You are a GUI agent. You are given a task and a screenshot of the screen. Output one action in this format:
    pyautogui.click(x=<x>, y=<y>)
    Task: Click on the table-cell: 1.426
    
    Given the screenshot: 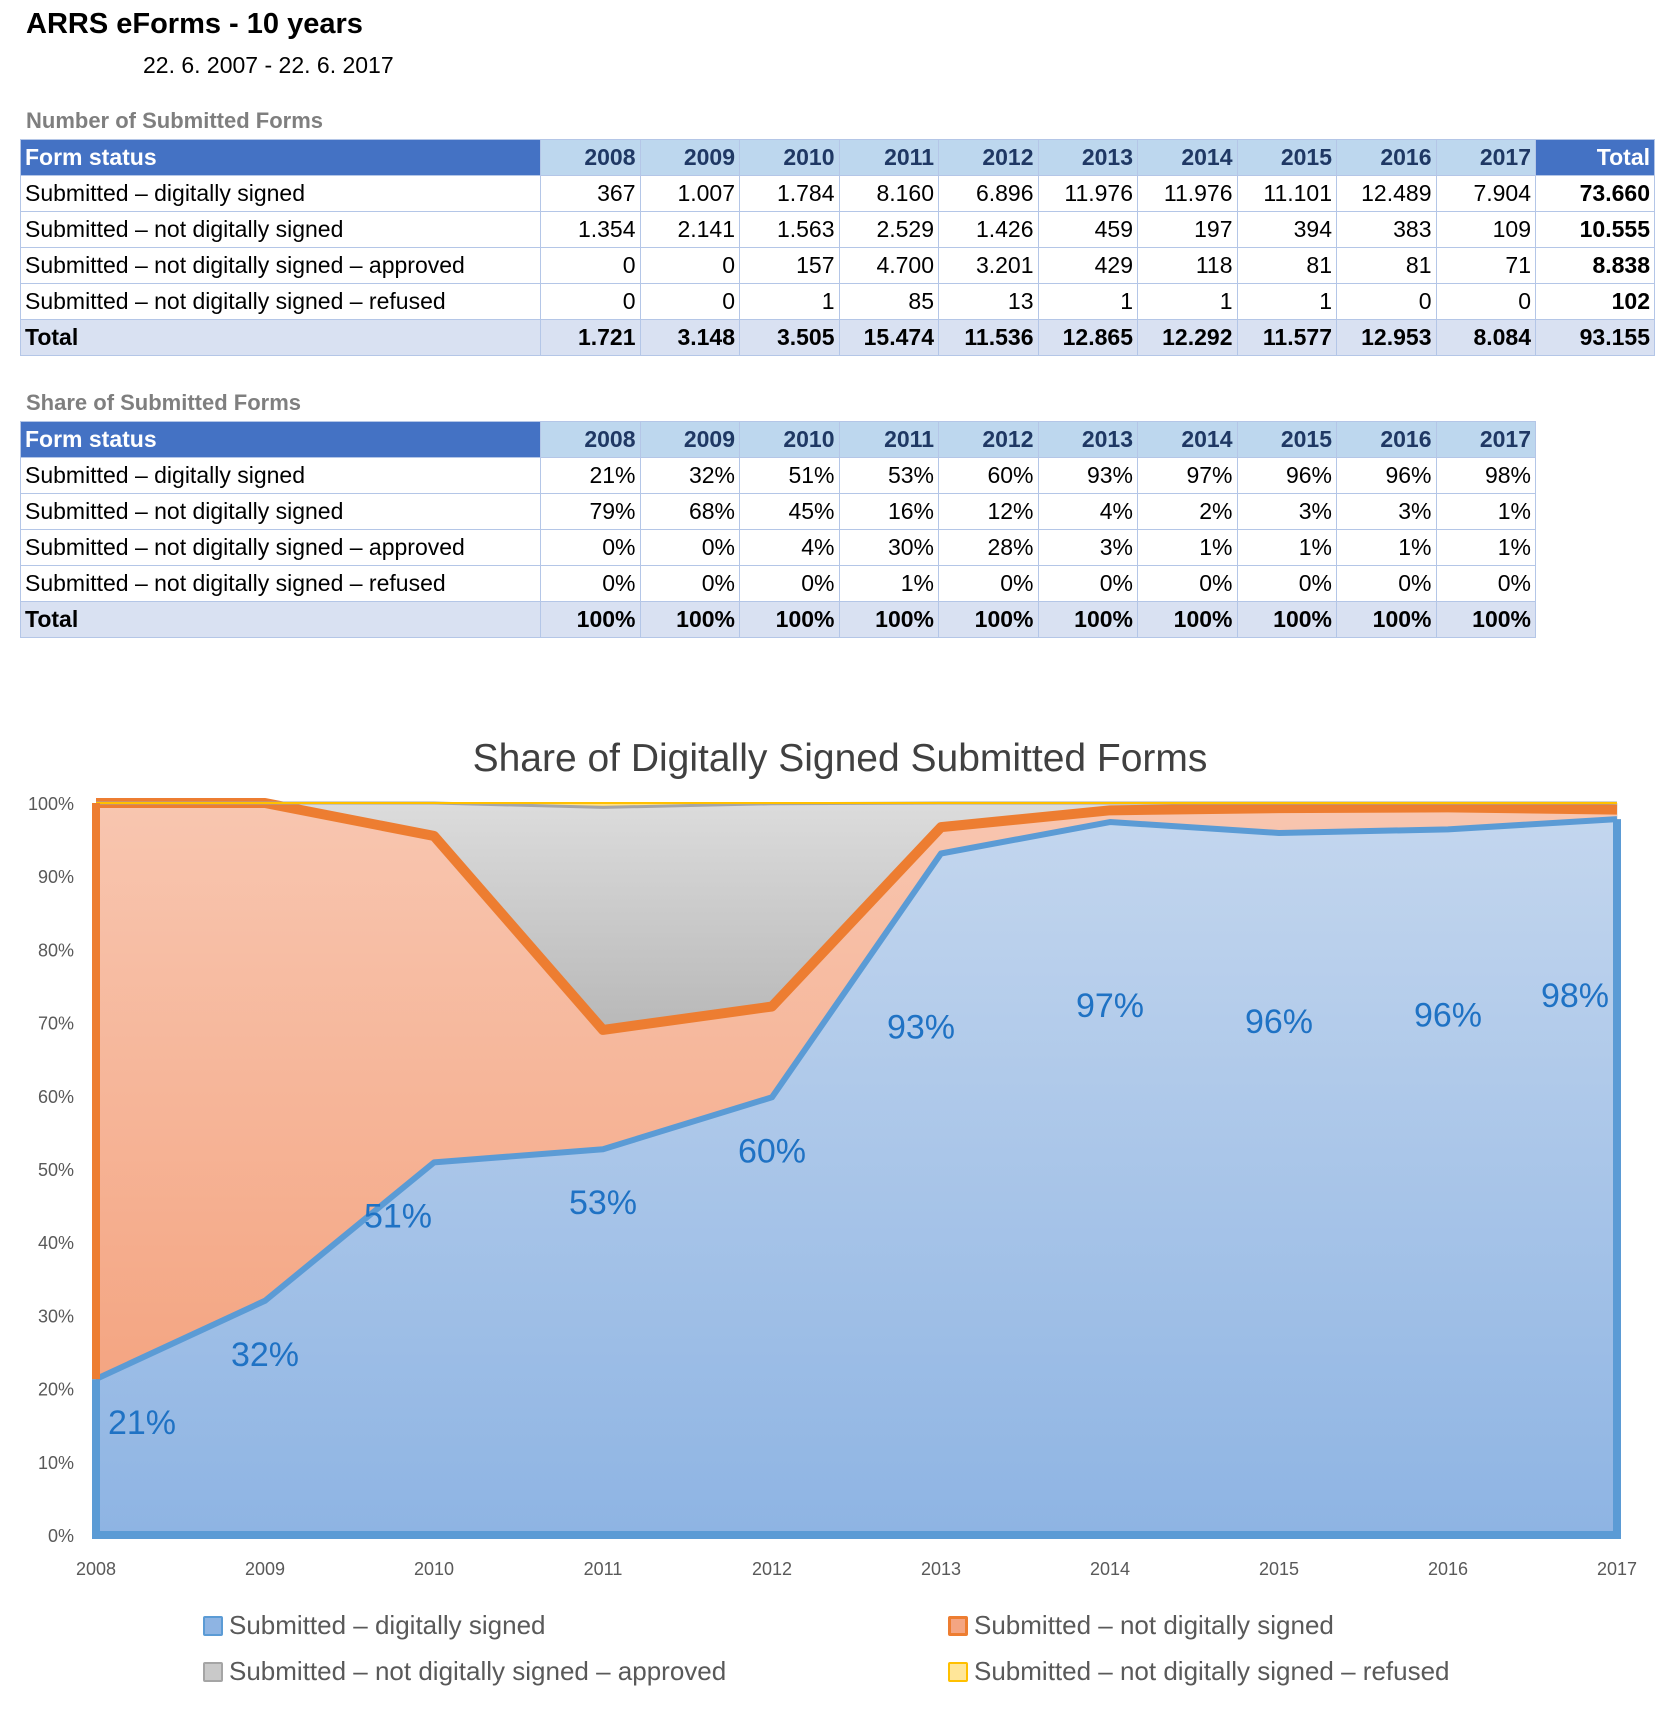 What is the action you would take?
    pyautogui.click(x=988, y=229)
    